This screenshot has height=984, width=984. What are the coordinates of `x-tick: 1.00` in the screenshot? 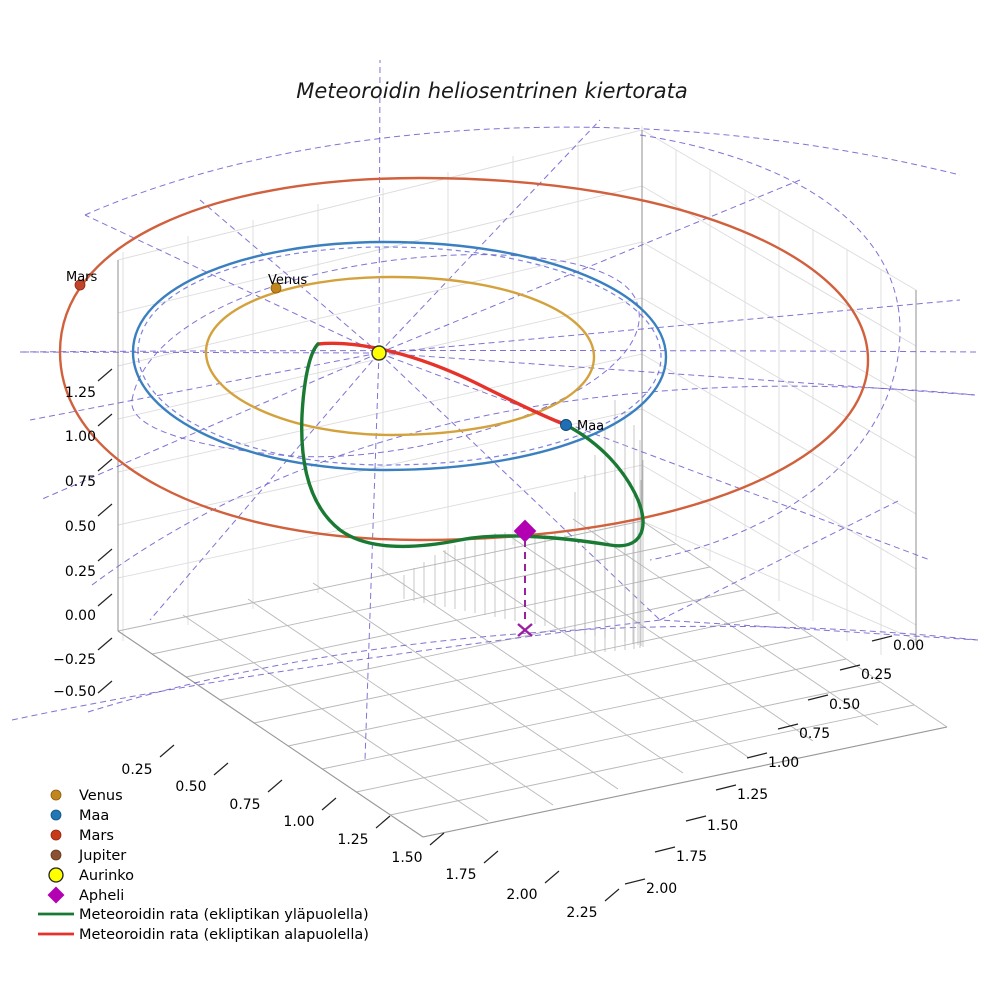 It's located at (298, 822).